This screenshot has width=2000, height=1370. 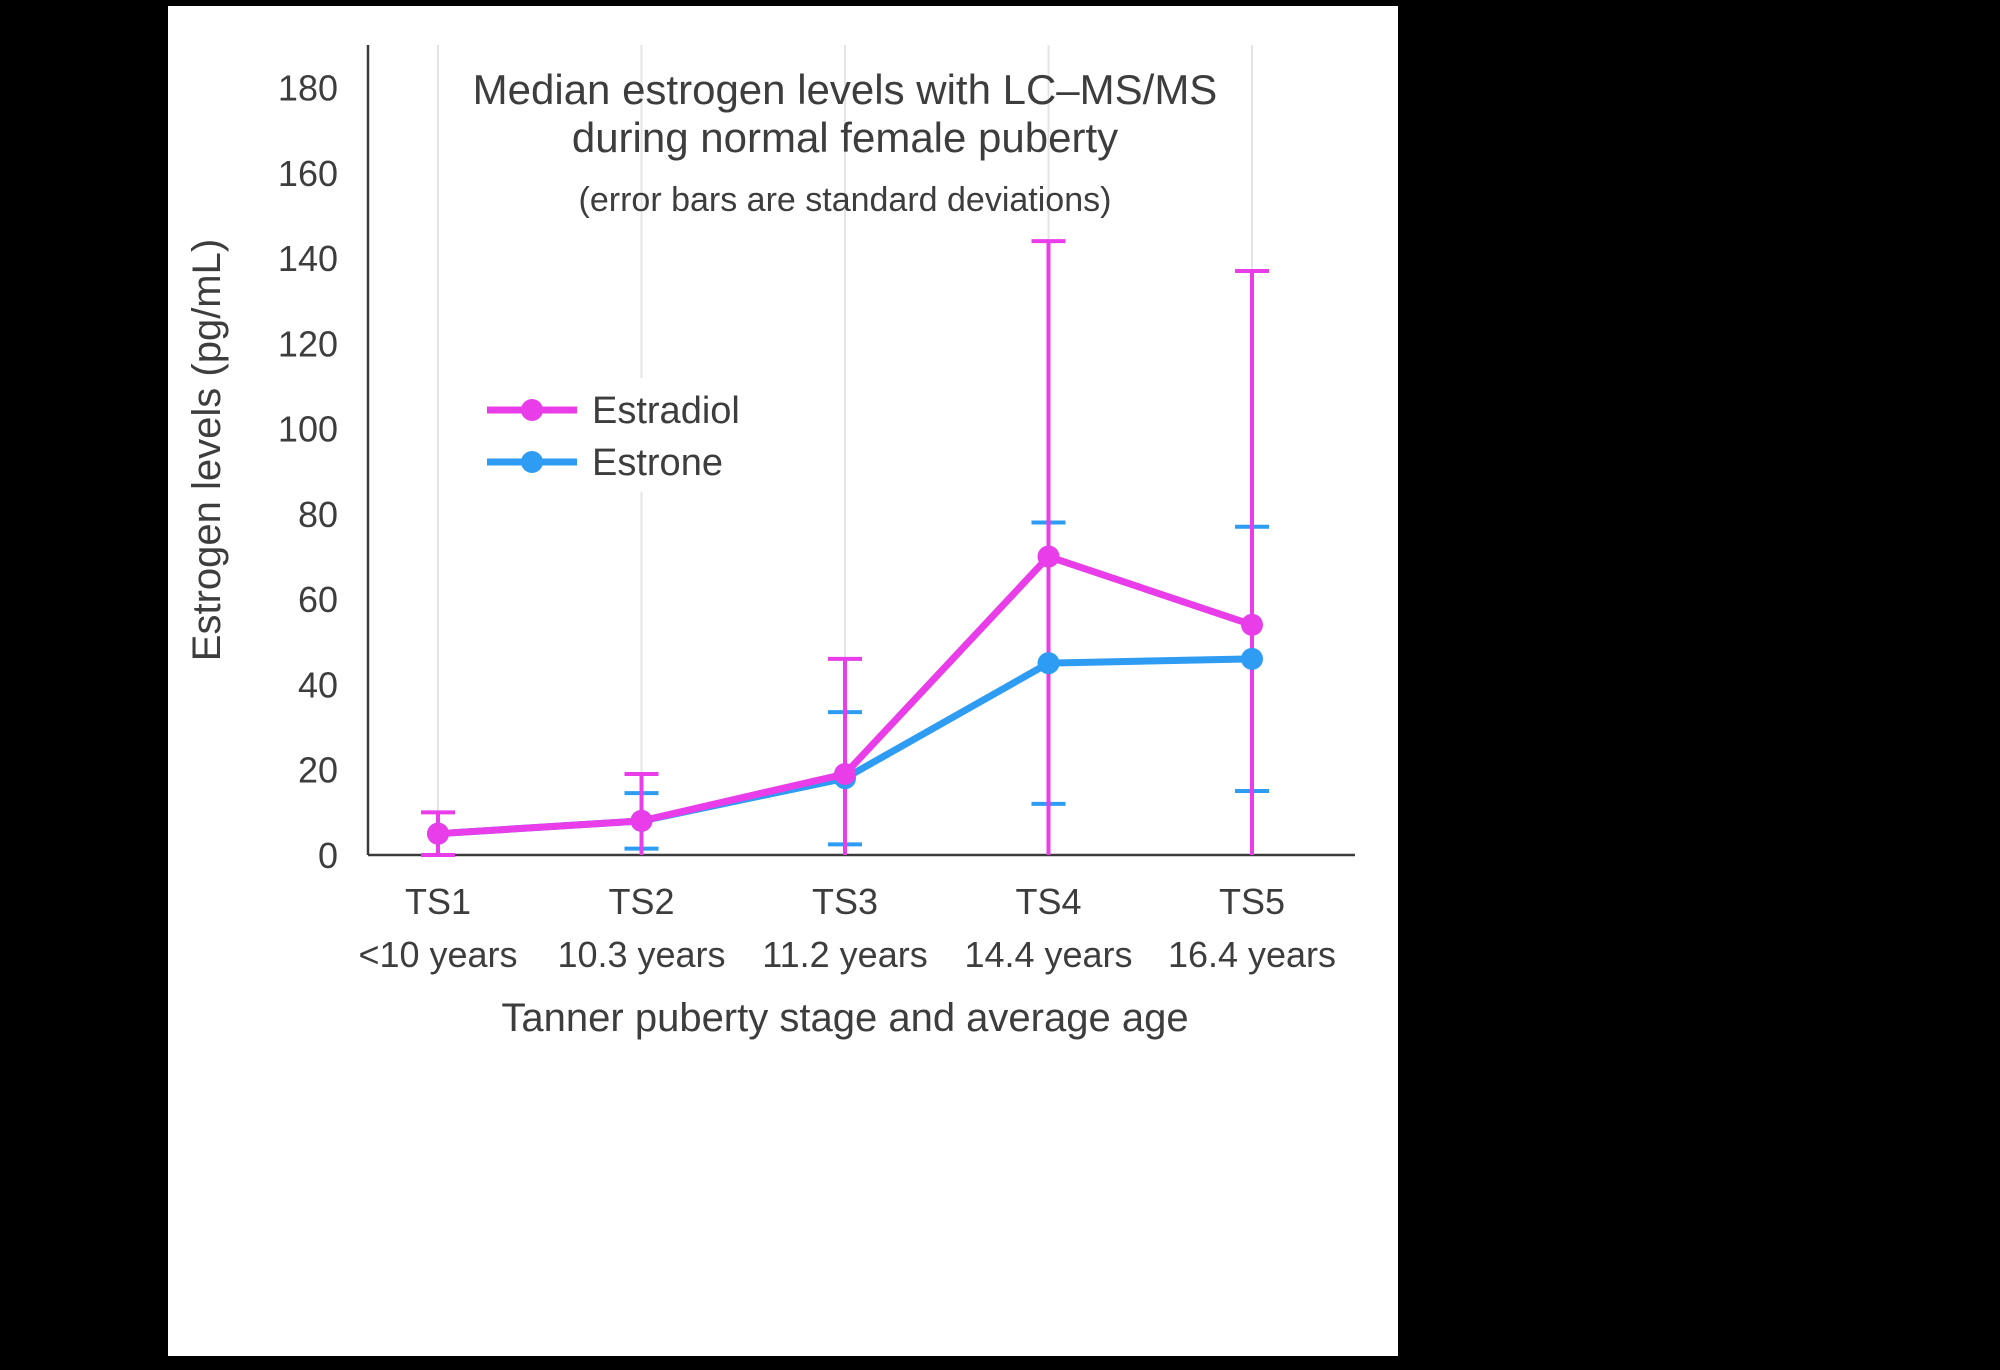 I want to click on x-tick-sublabel: 14.4 years, so click(x=1048, y=954).